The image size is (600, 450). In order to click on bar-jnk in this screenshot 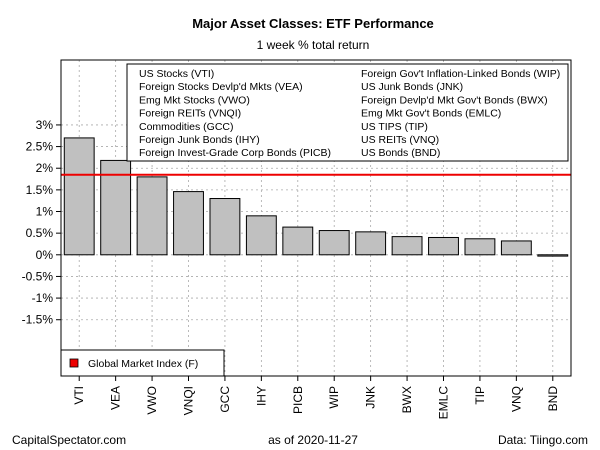, I will do `click(371, 243)`.